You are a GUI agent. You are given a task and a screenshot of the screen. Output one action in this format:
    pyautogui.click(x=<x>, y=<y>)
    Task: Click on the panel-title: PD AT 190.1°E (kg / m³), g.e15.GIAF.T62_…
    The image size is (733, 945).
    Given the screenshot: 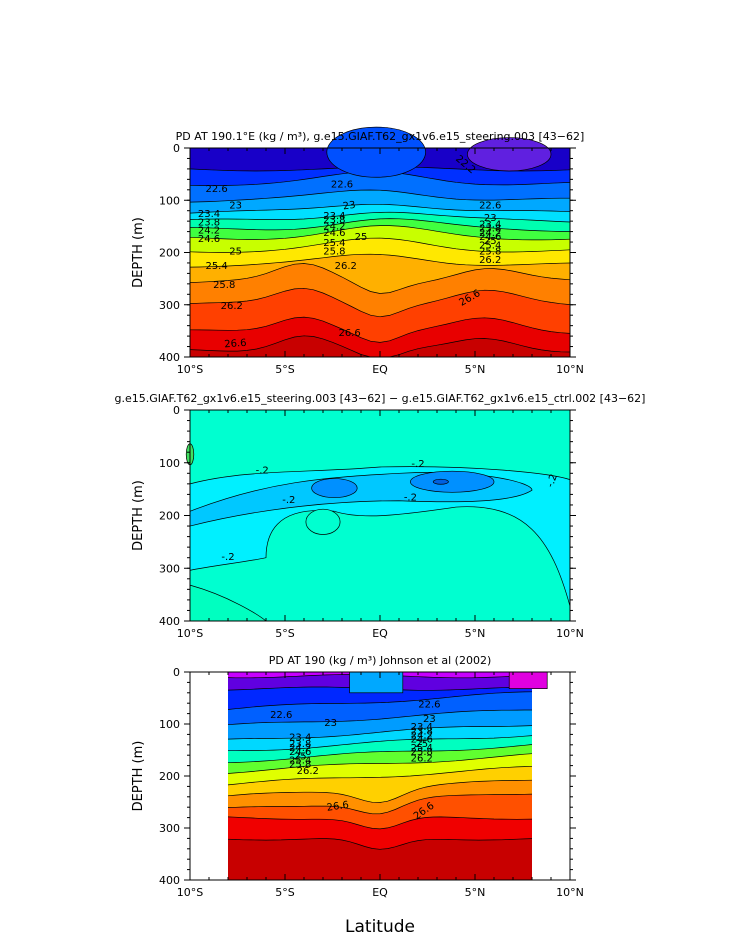 What is the action you would take?
    pyautogui.click(x=380, y=136)
    